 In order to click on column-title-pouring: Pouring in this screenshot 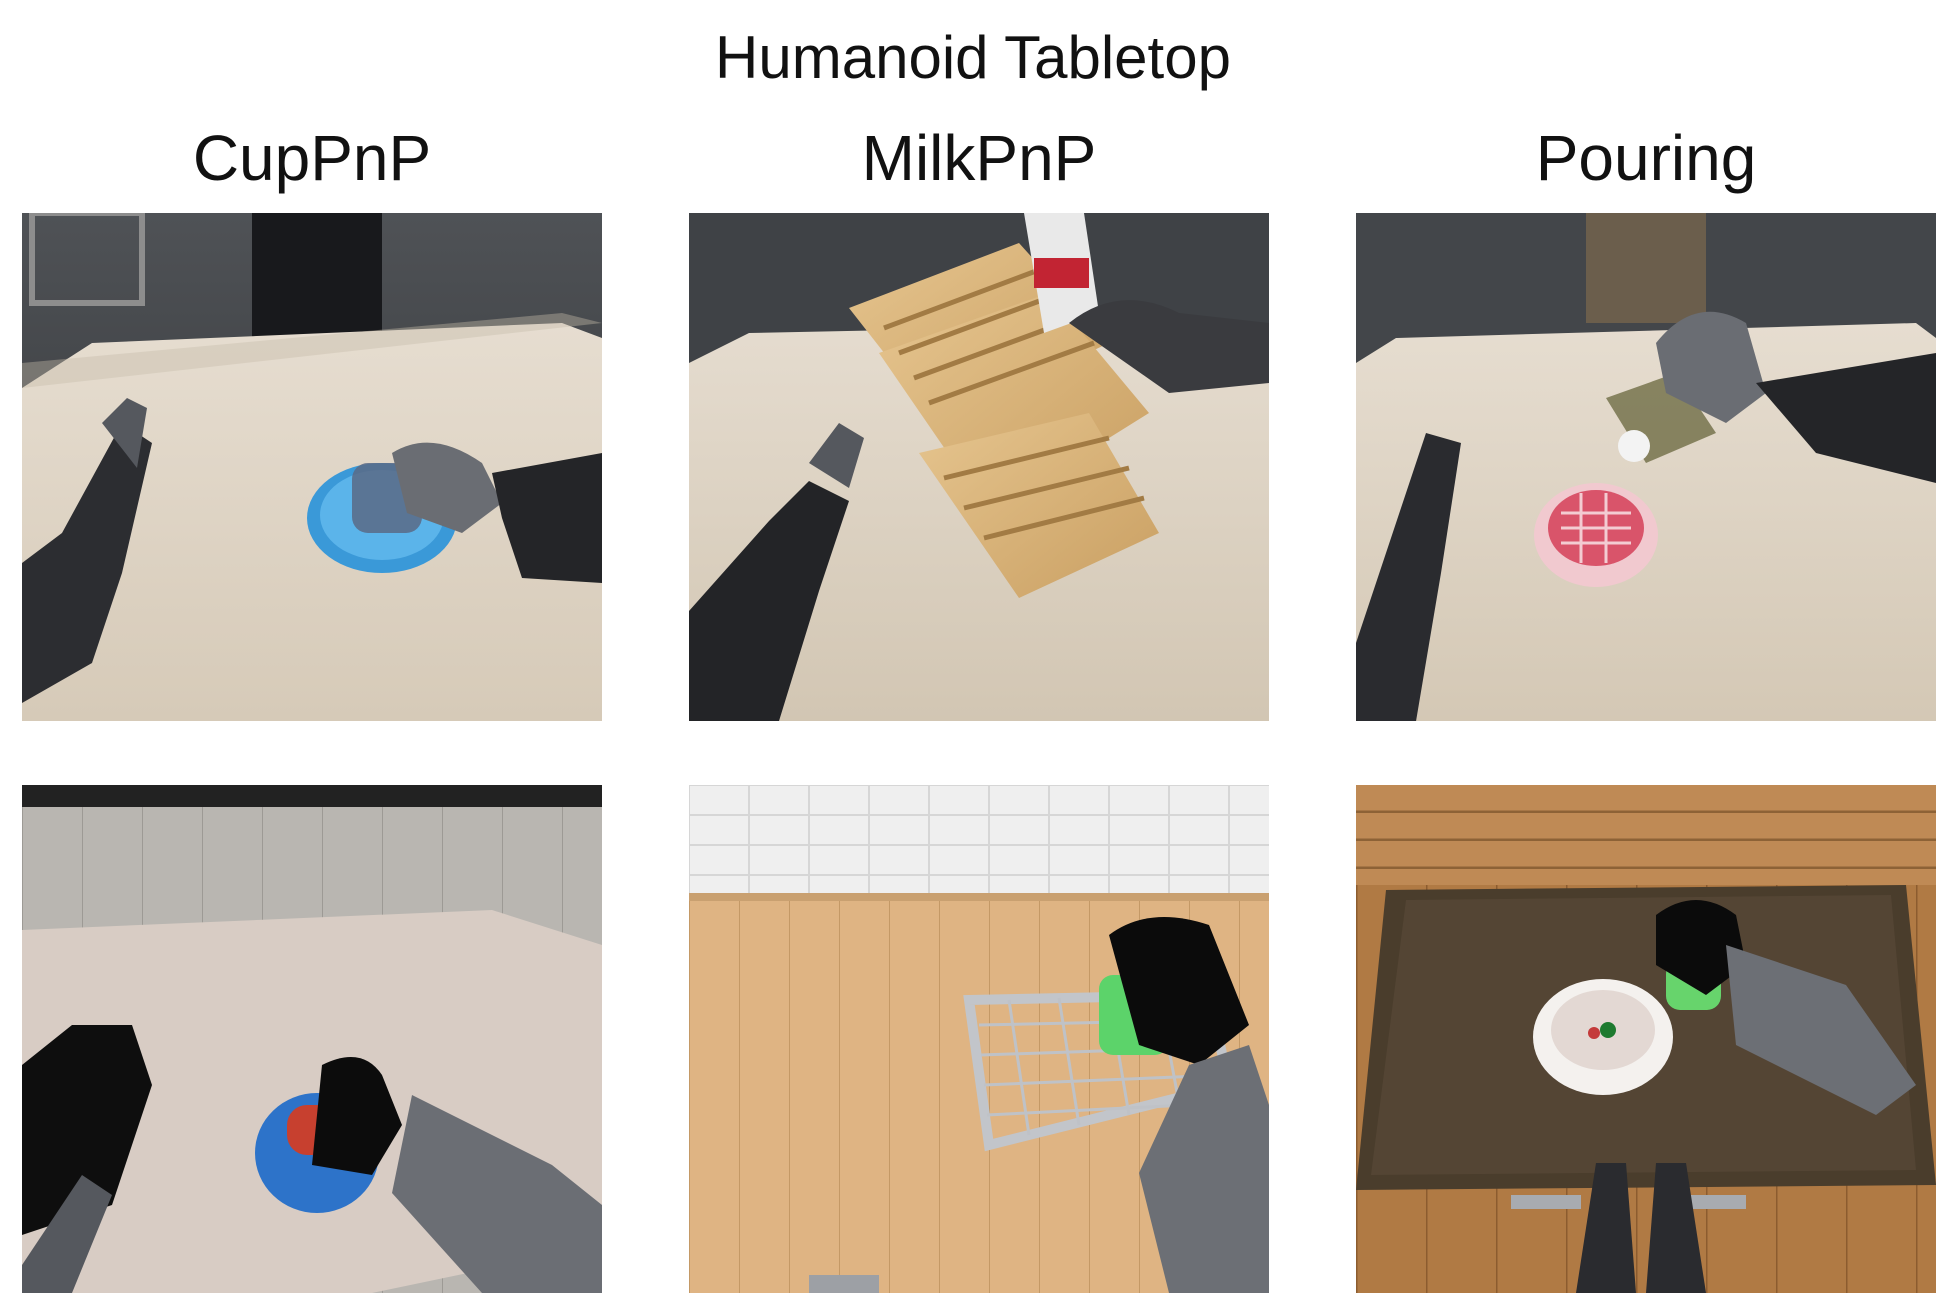, I will do `click(1646, 158)`.